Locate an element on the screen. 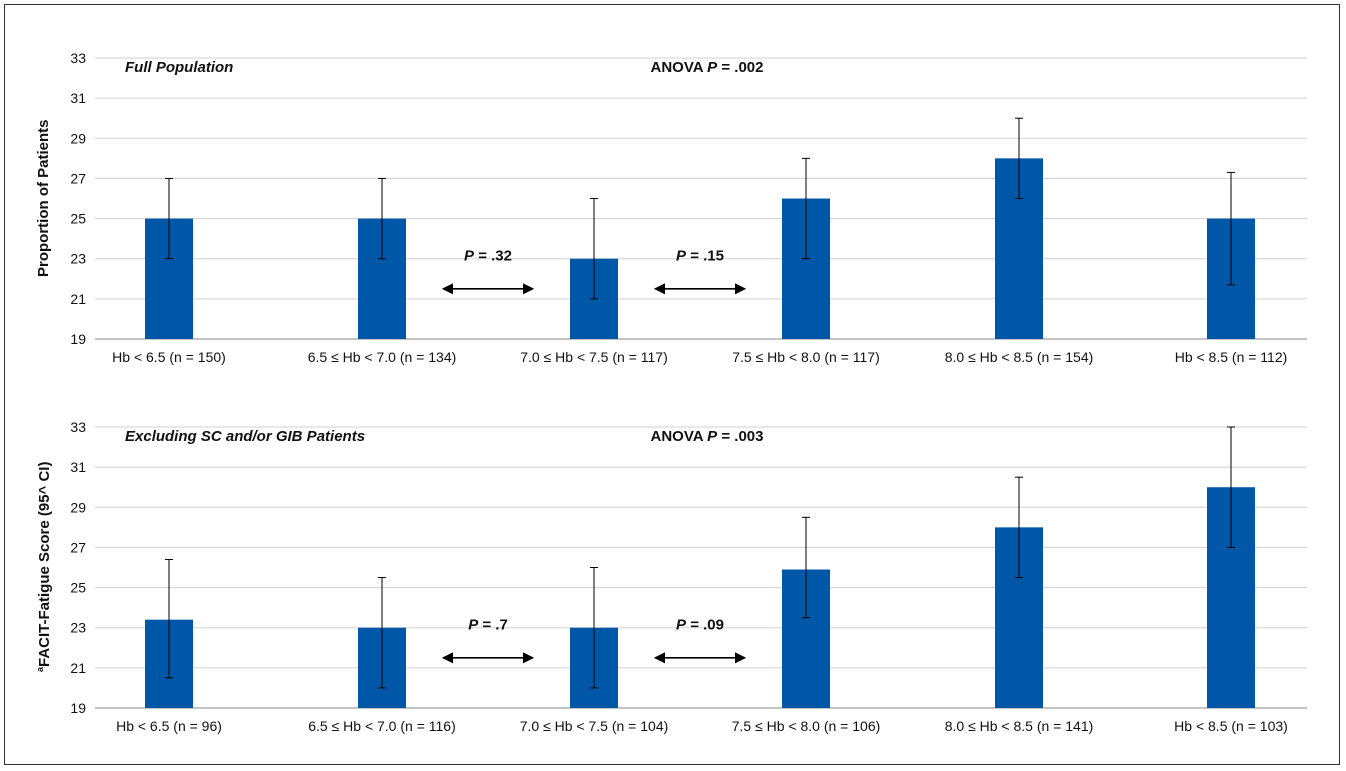 The height and width of the screenshot is (771, 1346). y-axis-label-bottom-superscript: a is located at coordinates (40, 669).